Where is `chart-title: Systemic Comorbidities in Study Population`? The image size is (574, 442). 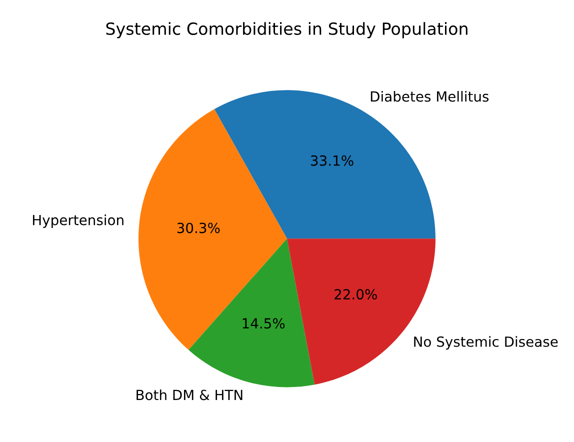
chart-title: Systemic Comorbidities in Study Population is located at coordinates (287, 30).